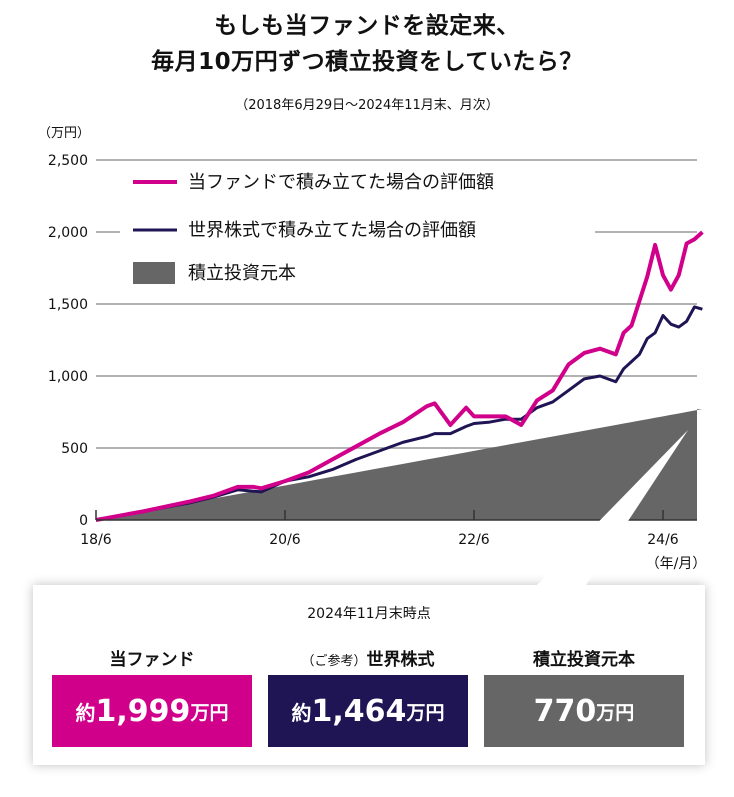  I want to click on legend-swatch, so click(154, 273).